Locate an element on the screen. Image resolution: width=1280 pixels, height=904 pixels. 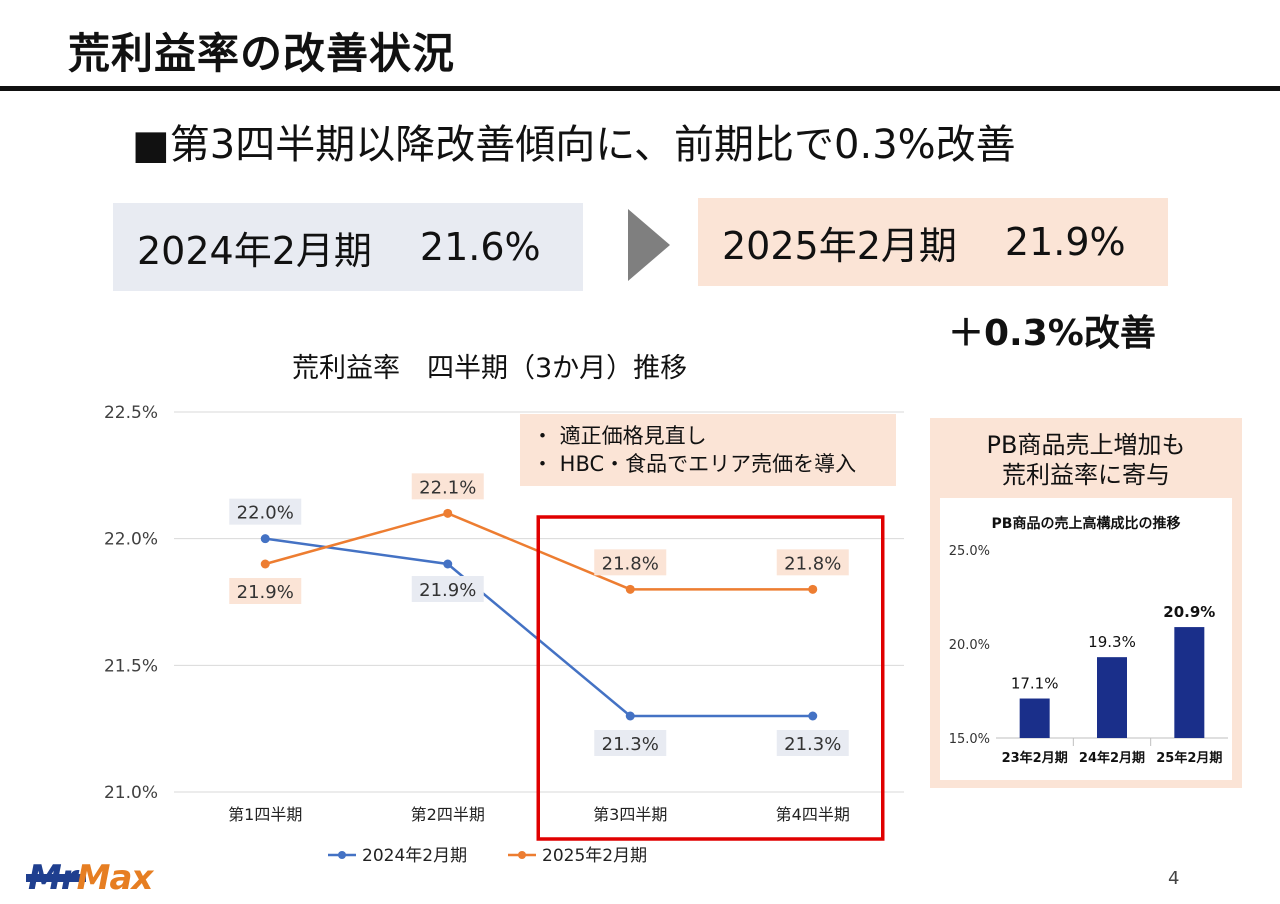
bar-category-label: 24年2月期 is located at coordinates (1112, 758).